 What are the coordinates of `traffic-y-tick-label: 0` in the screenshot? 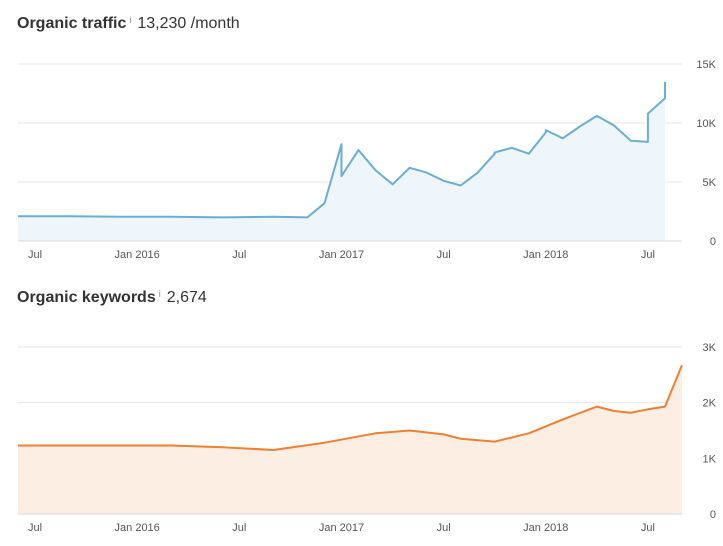 It's located at (713, 242).